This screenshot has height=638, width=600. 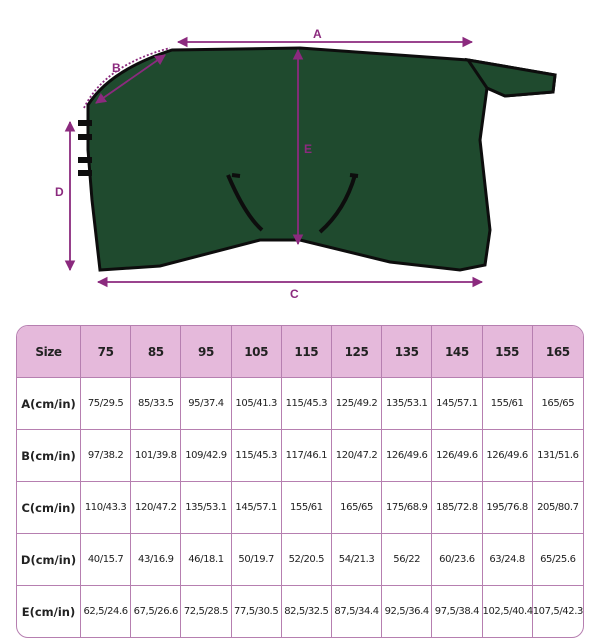 I want to click on size-column-header: 165, so click(x=557, y=352).